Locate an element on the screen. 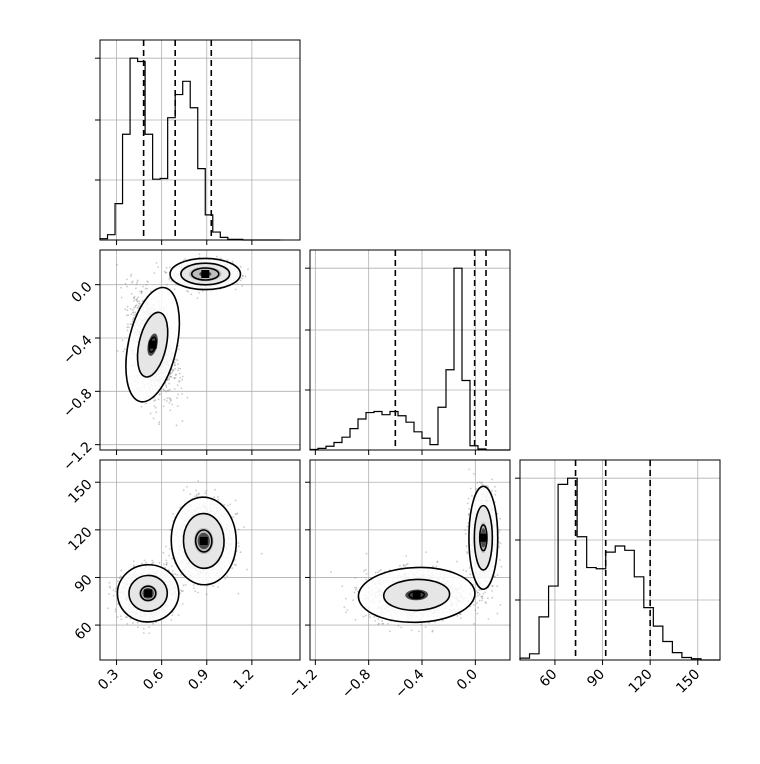  histogram-z-frame is located at coordinates (620, 560).